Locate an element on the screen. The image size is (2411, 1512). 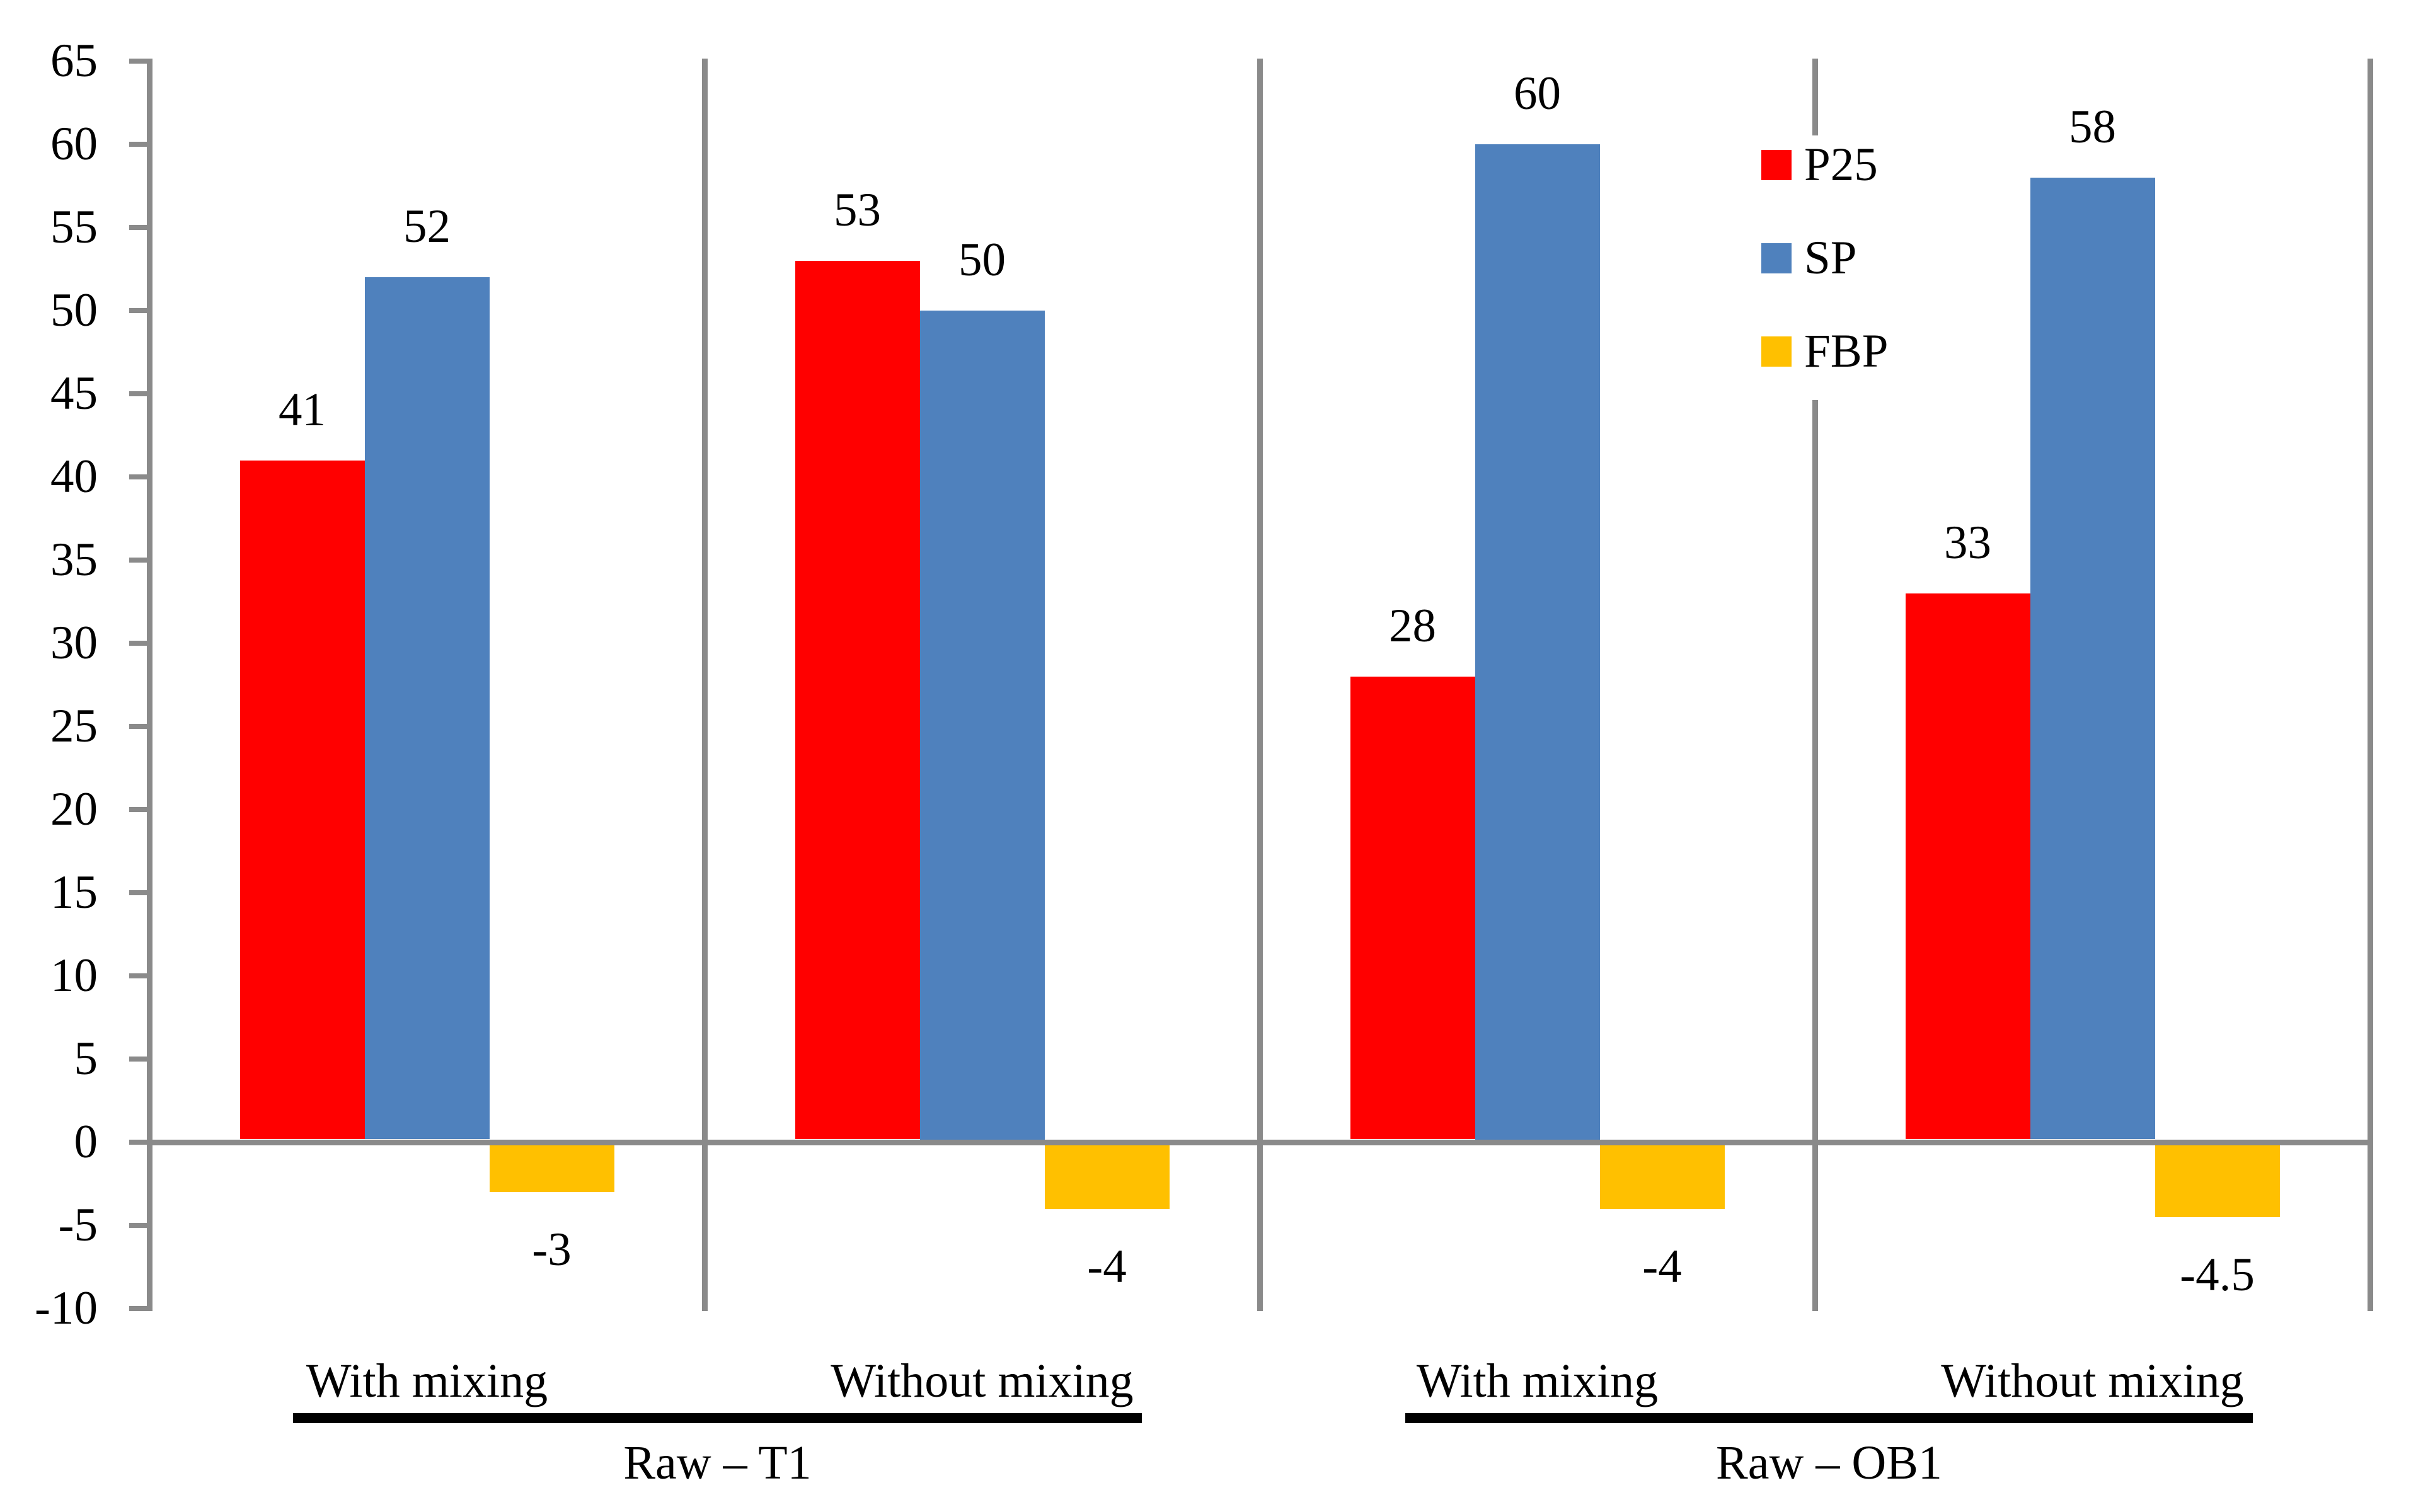
bar-fbp-group2 is located at coordinates (1107, 1177).